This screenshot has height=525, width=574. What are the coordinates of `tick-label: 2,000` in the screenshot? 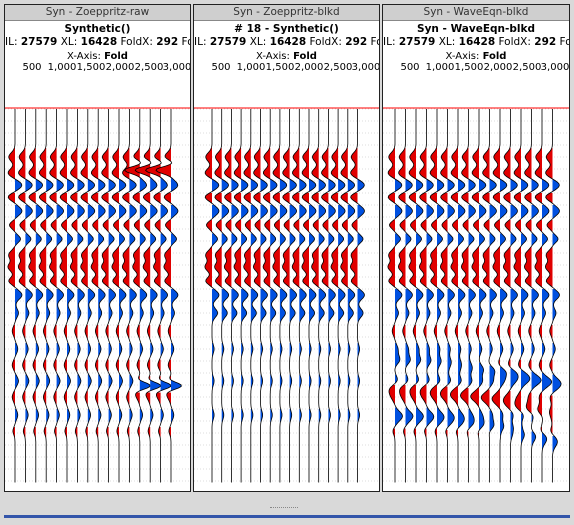 It's located at (309, 67).